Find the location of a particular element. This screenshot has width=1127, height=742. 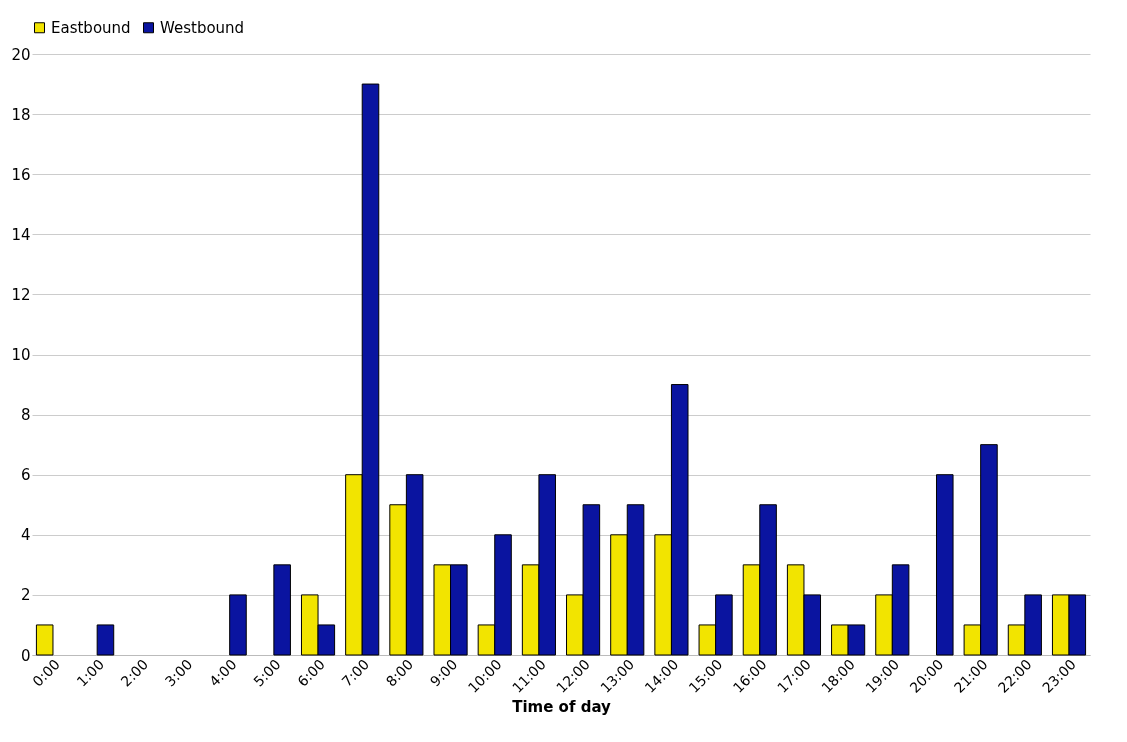

y-tick-label: 16 is located at coordinates (21, 174).